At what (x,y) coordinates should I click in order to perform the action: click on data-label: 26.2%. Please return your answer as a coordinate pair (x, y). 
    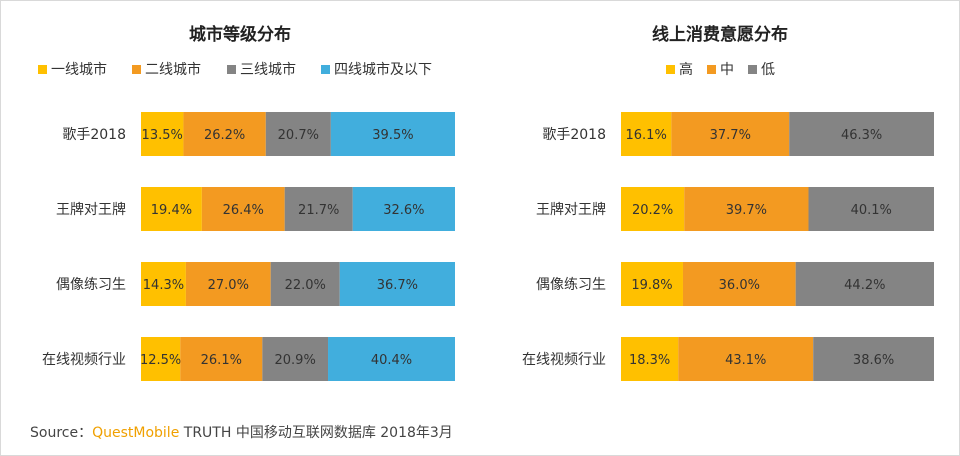
    Looking at the image, I should click on (224, 135).